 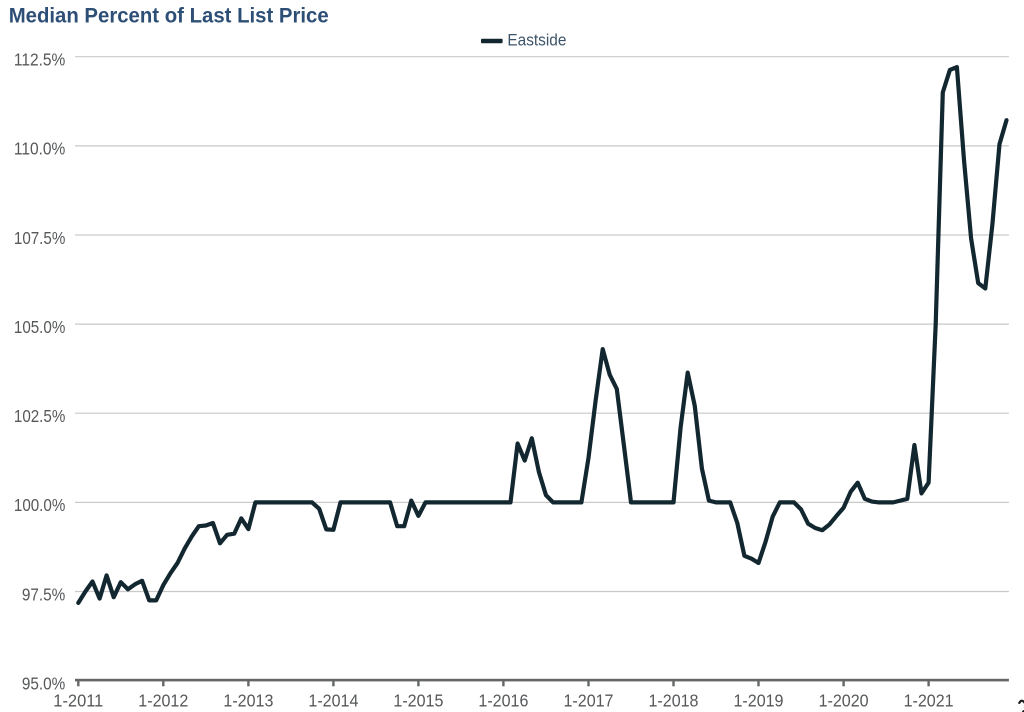 What do you see at coordinates (78, 700) in the screenshot?
I see `svg-text: 1-2011` at bounding box center [78, 700].